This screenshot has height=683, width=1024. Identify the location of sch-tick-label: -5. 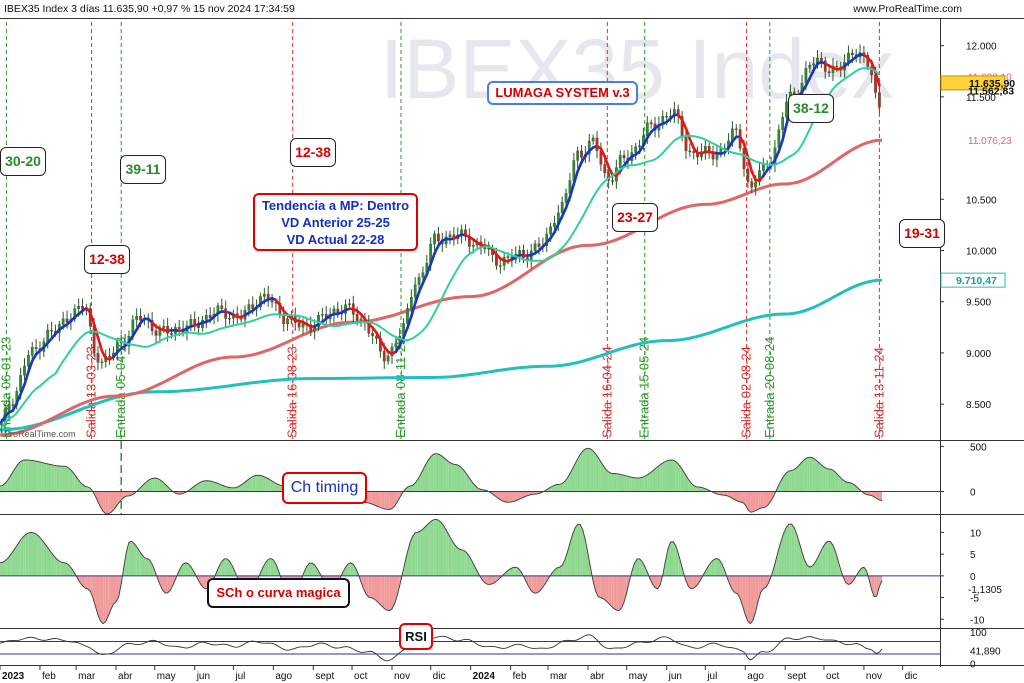
(974, 599).